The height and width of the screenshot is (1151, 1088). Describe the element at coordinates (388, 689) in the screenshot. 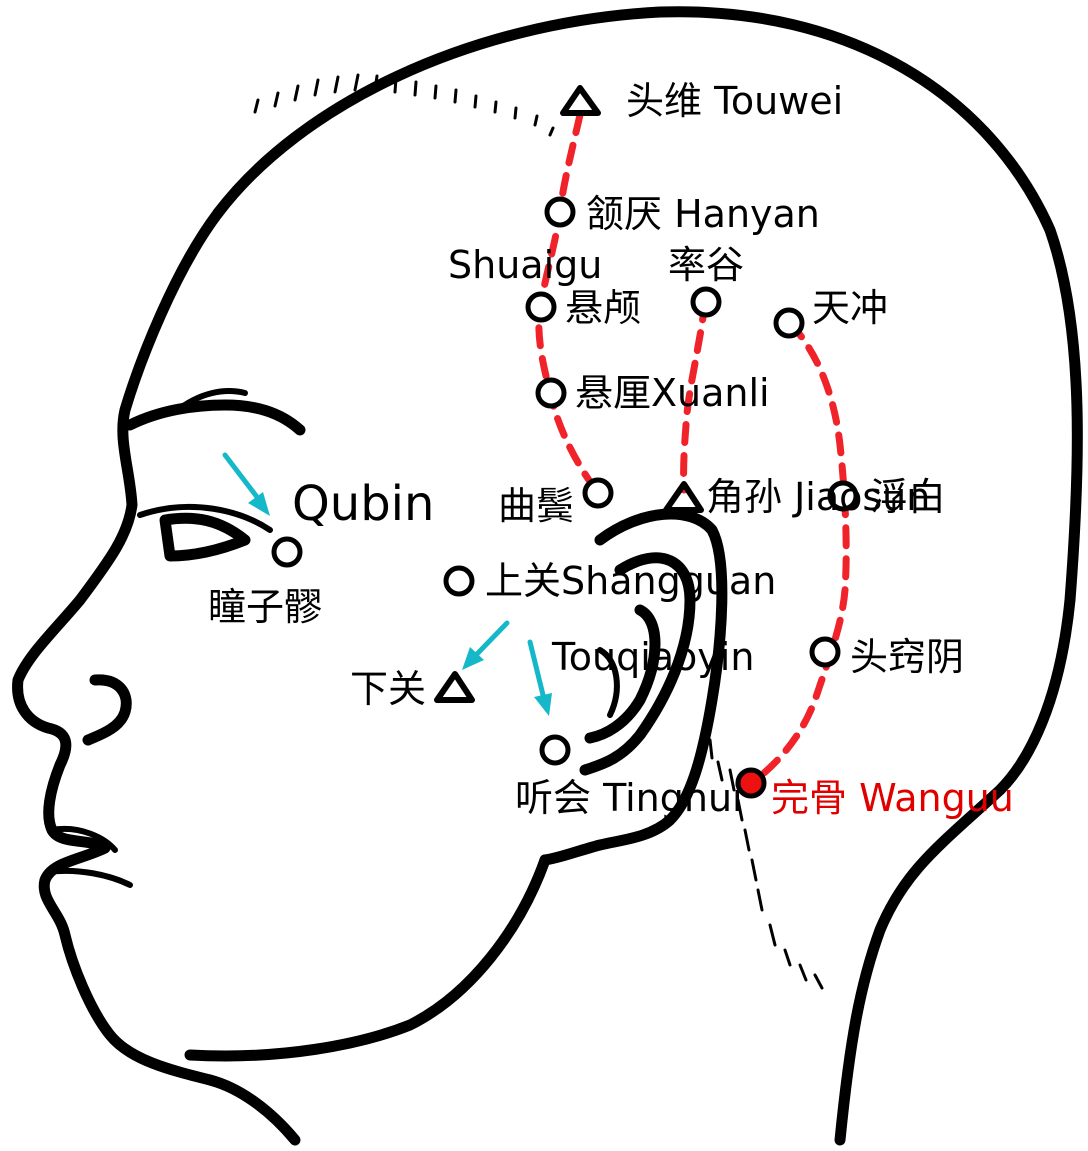

I see `xiaguan-label: 下关` at that location.